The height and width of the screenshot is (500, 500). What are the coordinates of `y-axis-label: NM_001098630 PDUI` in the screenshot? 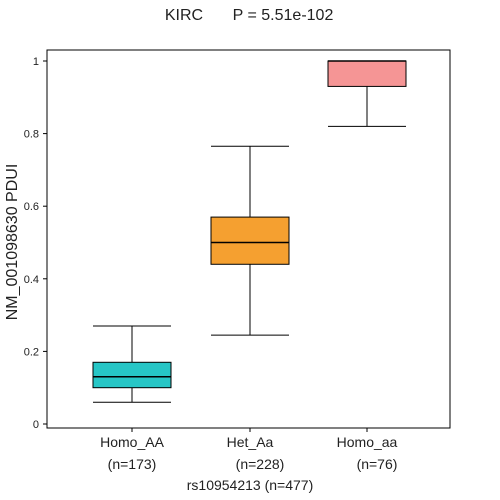 It's located at (12, 242).